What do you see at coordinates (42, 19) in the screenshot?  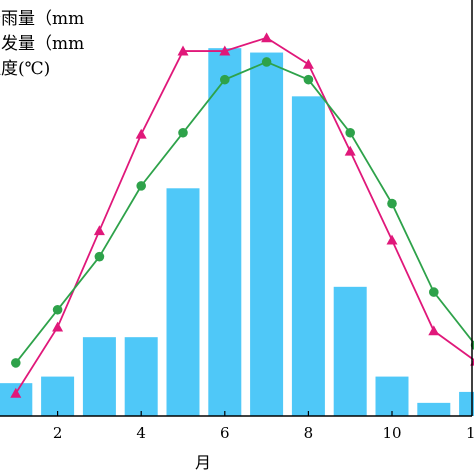 I see `legend-entry: 降雨量（mm` at bounding box center [42, 19].